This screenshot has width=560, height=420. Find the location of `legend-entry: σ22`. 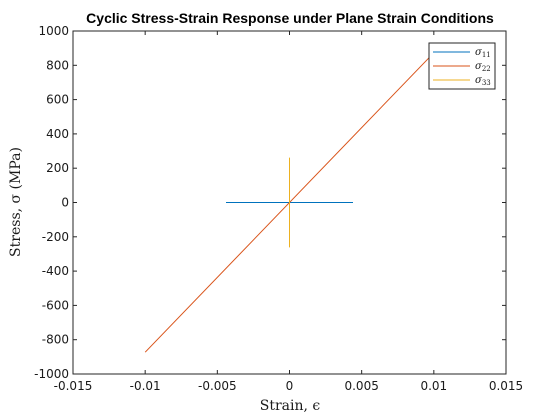

legend-entry: σ22 is located at coordinates (483, 67).